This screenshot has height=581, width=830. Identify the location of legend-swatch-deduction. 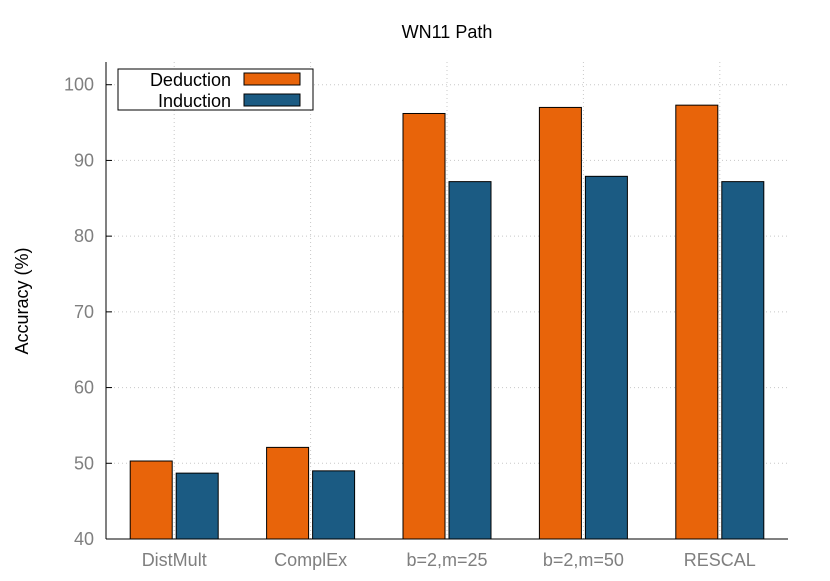
(272, 79).